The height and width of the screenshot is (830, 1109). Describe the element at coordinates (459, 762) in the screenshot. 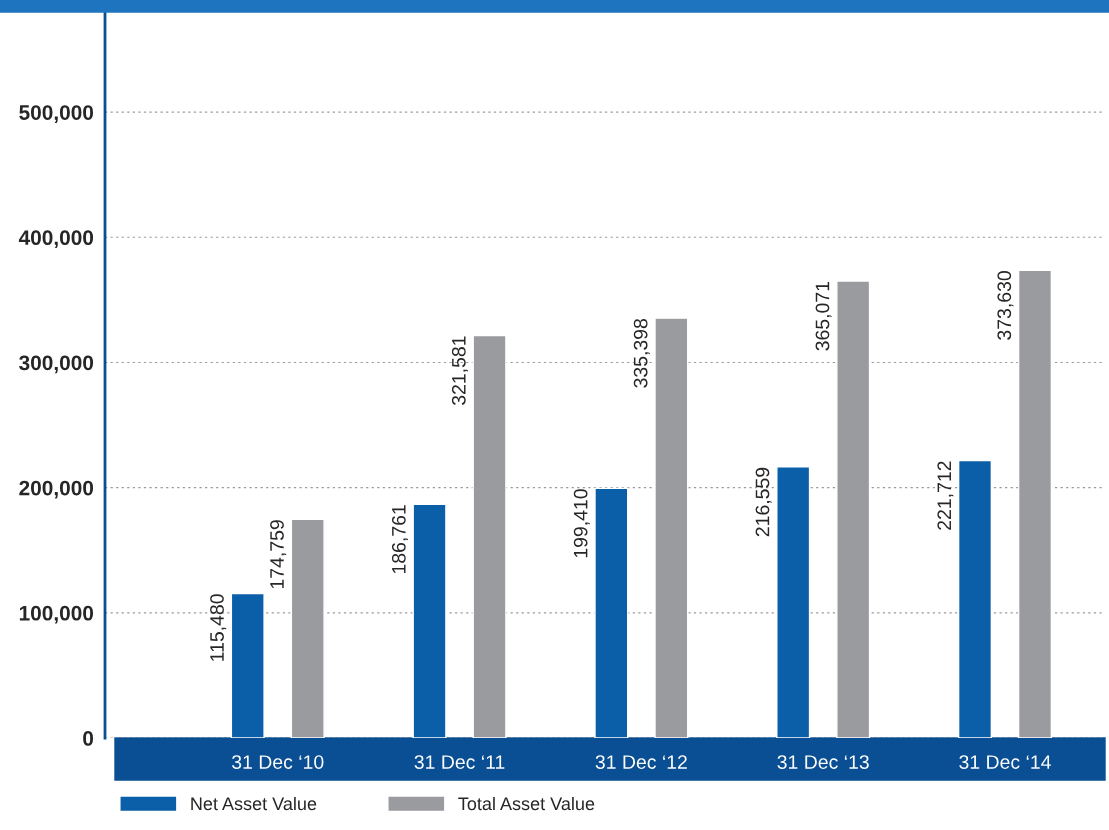

I see `x-tick-label: 31 Dec ‘11` at that location.